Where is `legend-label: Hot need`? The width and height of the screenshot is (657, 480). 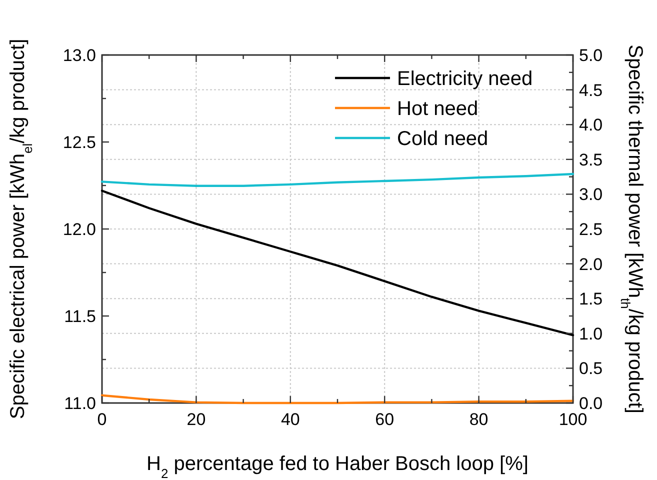
legend-label: Hot need is located at coordinates (437, 109).